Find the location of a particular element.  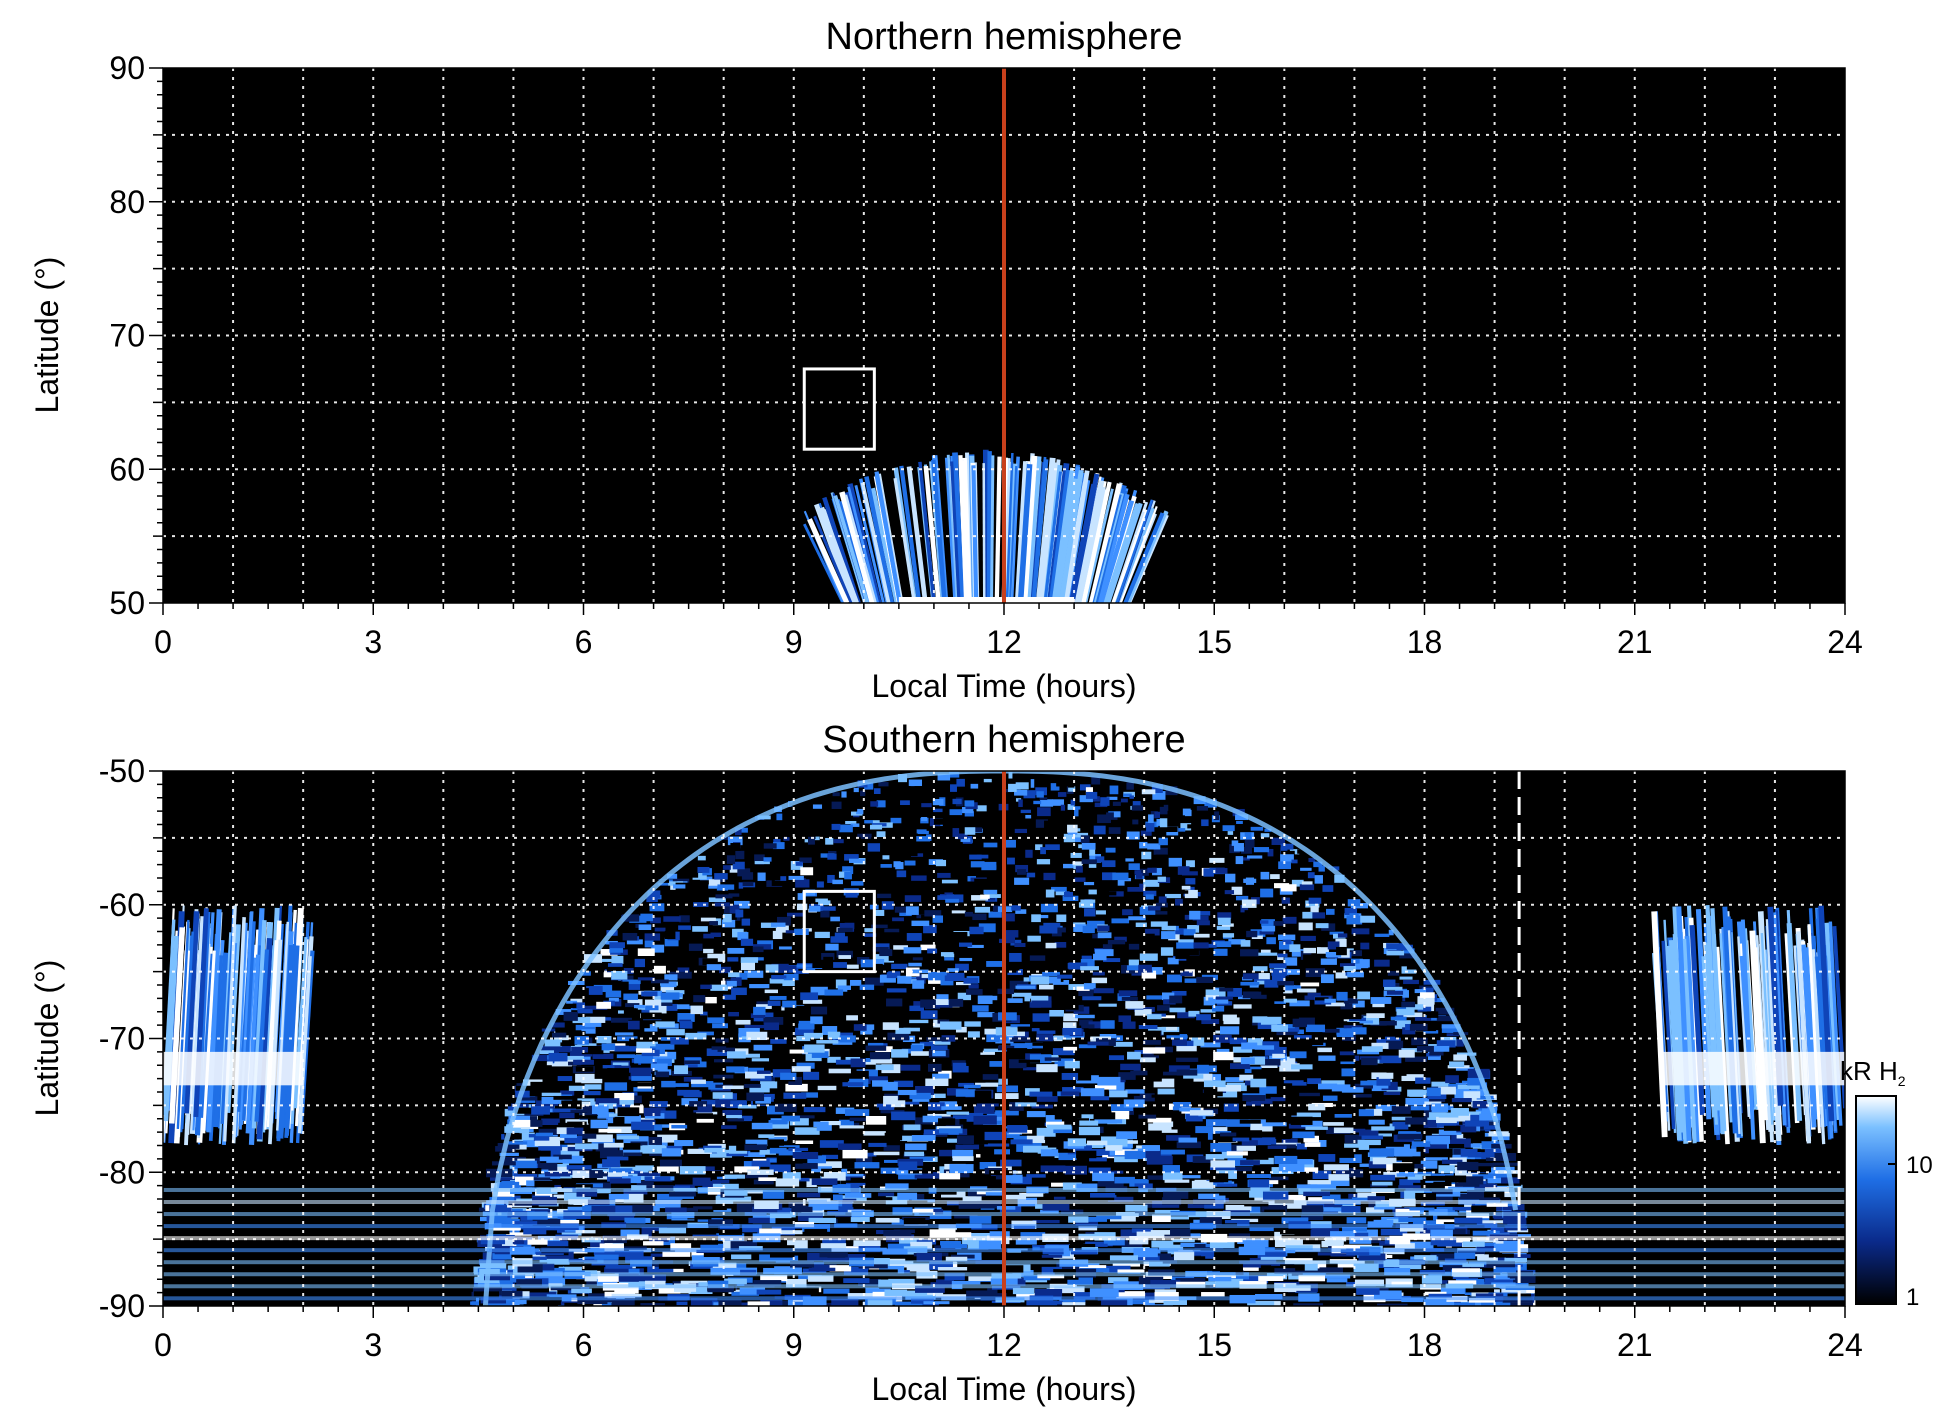

y-tick-label: -50 is located at coordinates (122, 771).